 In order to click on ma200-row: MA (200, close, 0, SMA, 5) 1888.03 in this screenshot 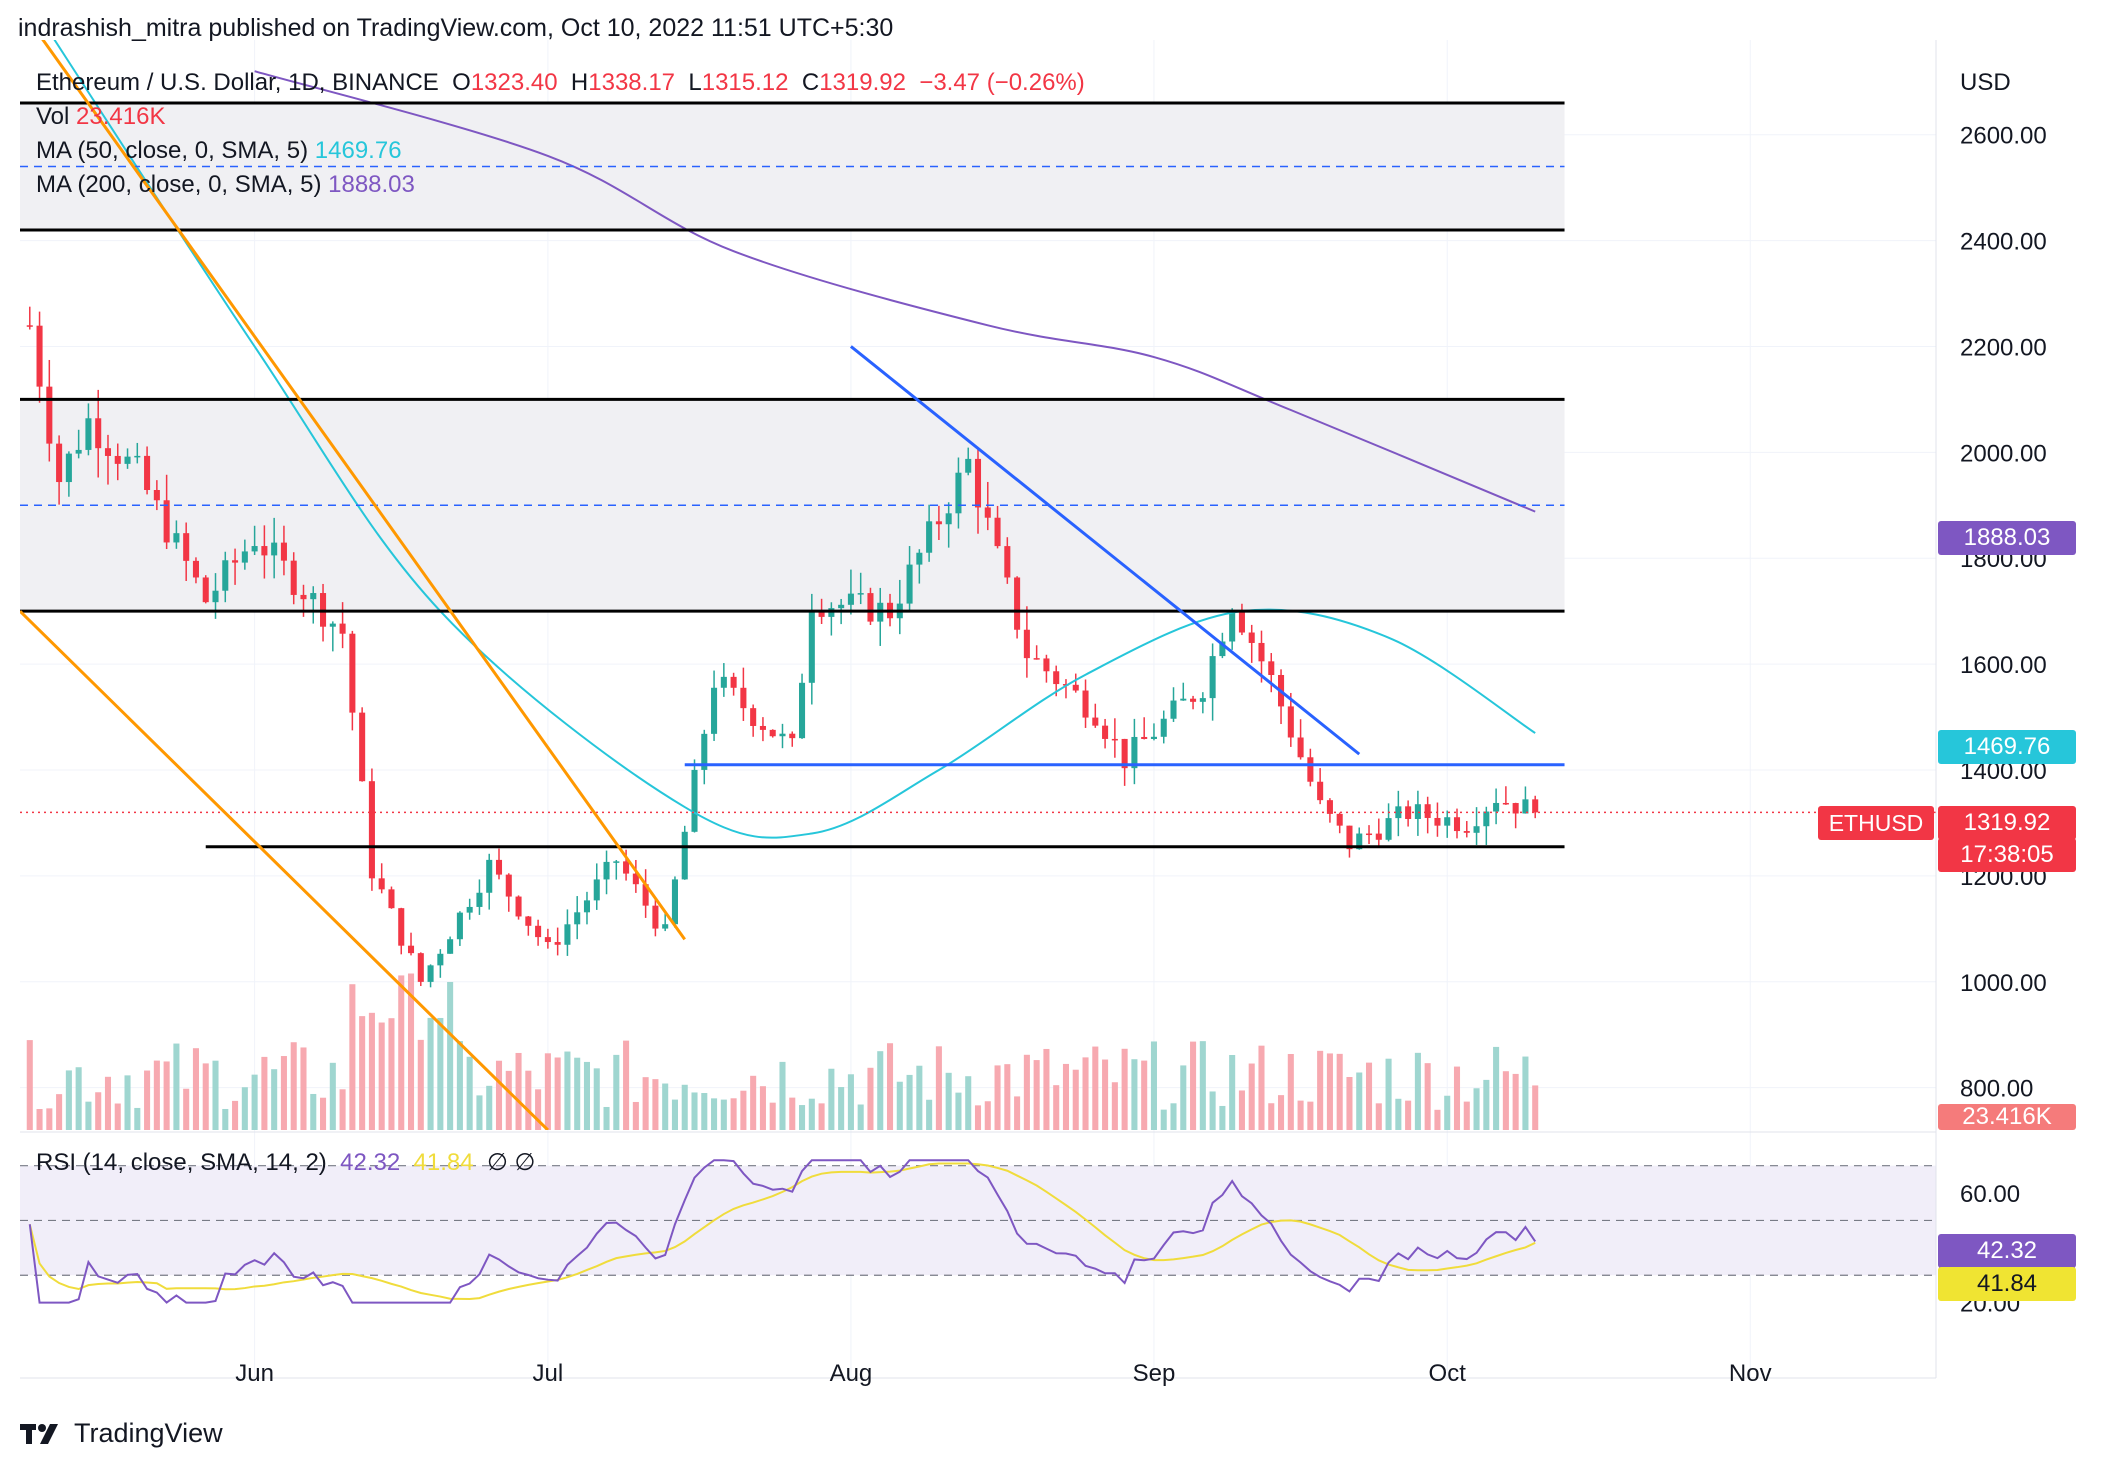, I will do `click(225, 184)`.